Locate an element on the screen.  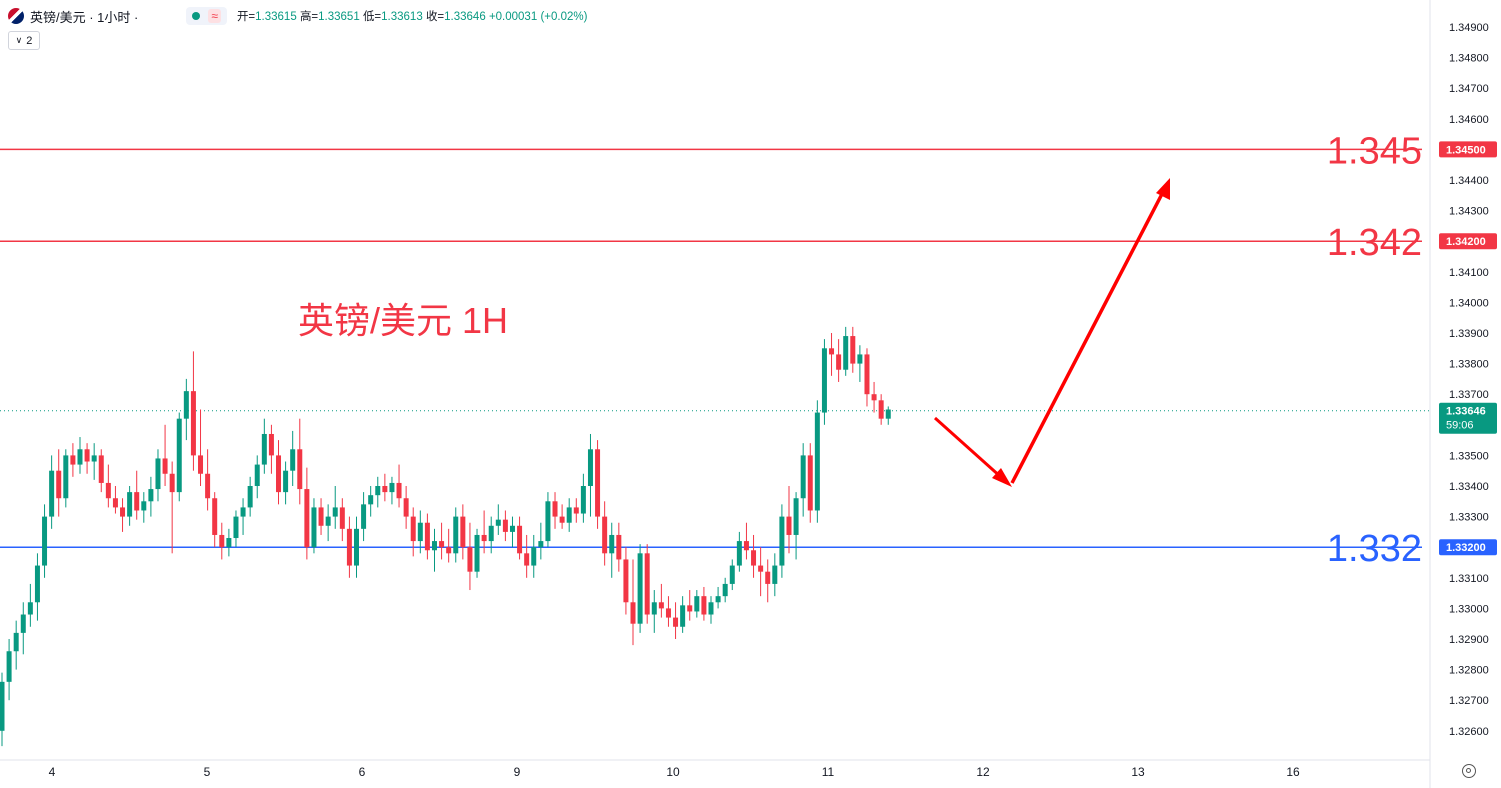
forecast-arrow-down is located at coordinates (968, 448).